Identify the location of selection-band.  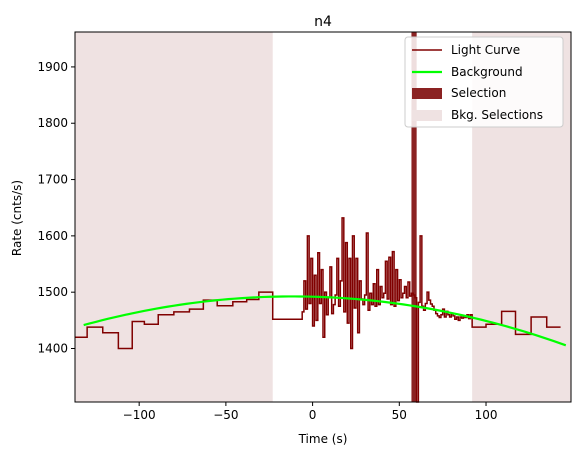
(414, 217).